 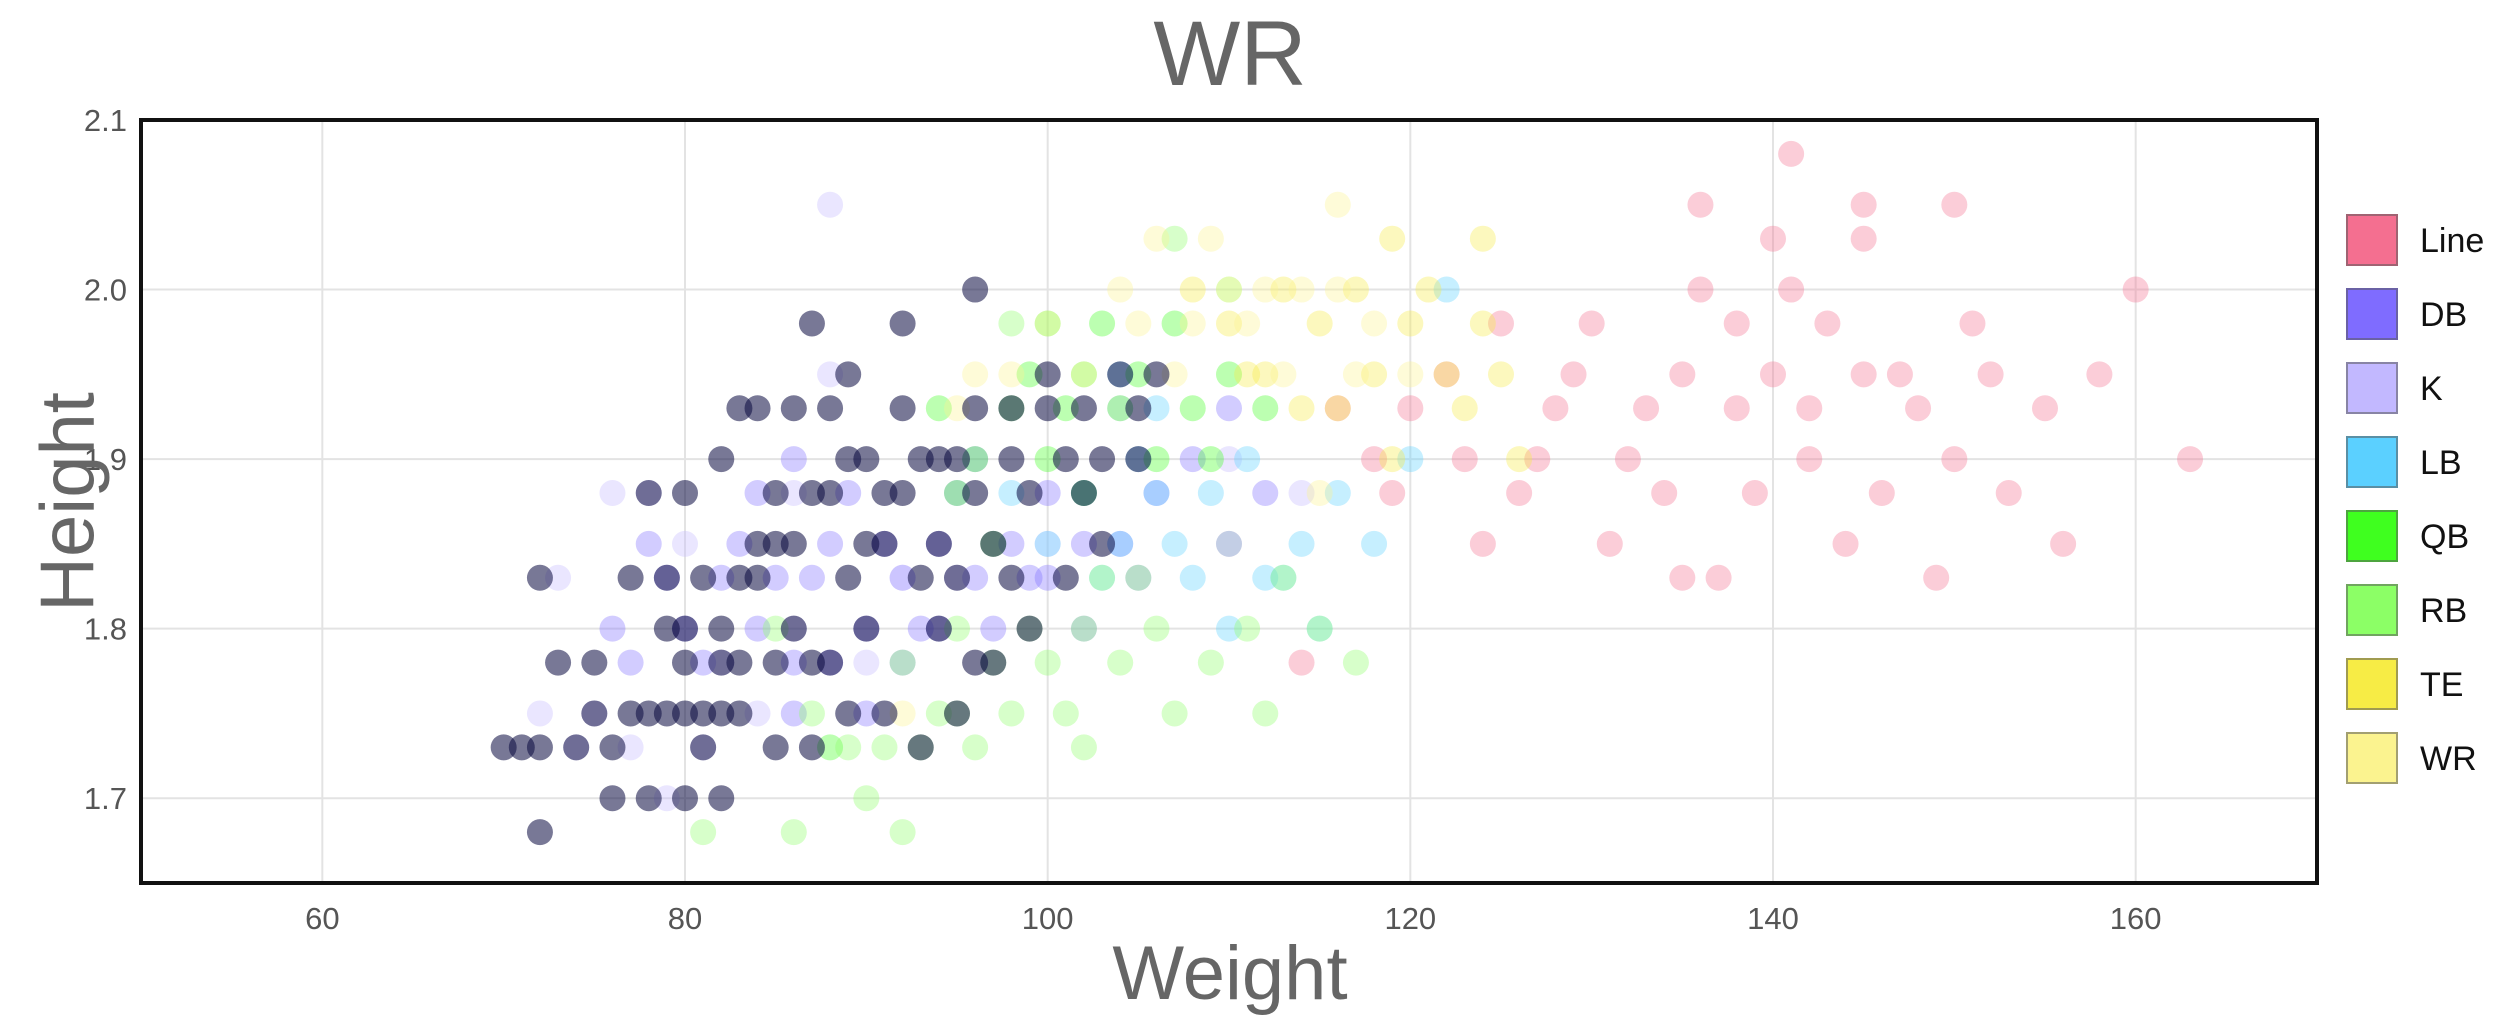 I want to click on legend-label: K, so click(x=2431, y=389).